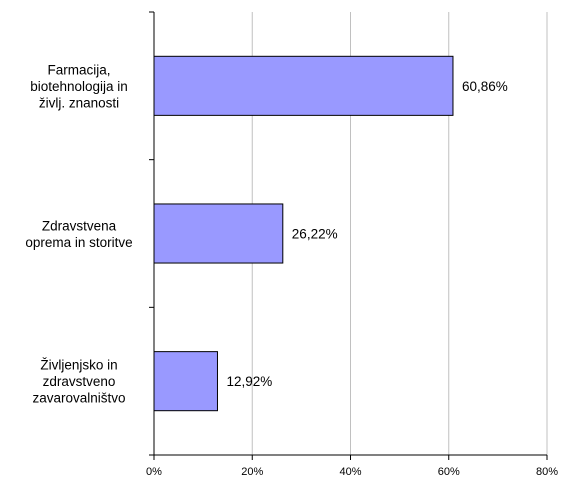 This screenshot has height=484, width=564. What do you see at coordinates (350, 472) in the screenshot?
I see `x-tick-label: 40%` at bounding box center [350, 472].